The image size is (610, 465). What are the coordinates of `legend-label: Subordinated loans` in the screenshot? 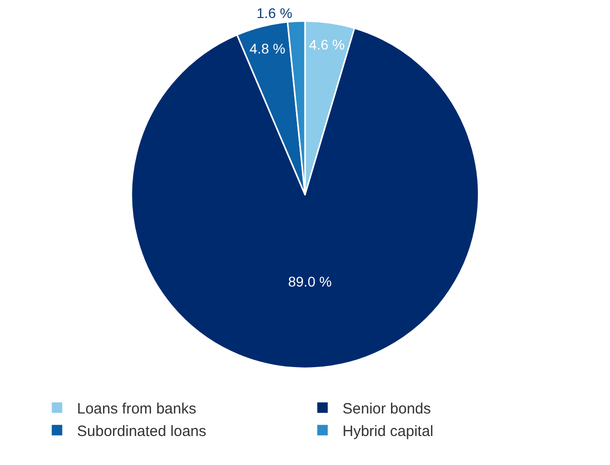 It's located at (141, 431).